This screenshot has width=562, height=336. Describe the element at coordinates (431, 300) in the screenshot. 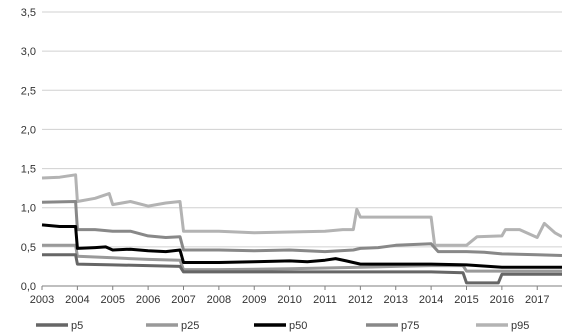

I see `x-tick-label: 2014` at that location.